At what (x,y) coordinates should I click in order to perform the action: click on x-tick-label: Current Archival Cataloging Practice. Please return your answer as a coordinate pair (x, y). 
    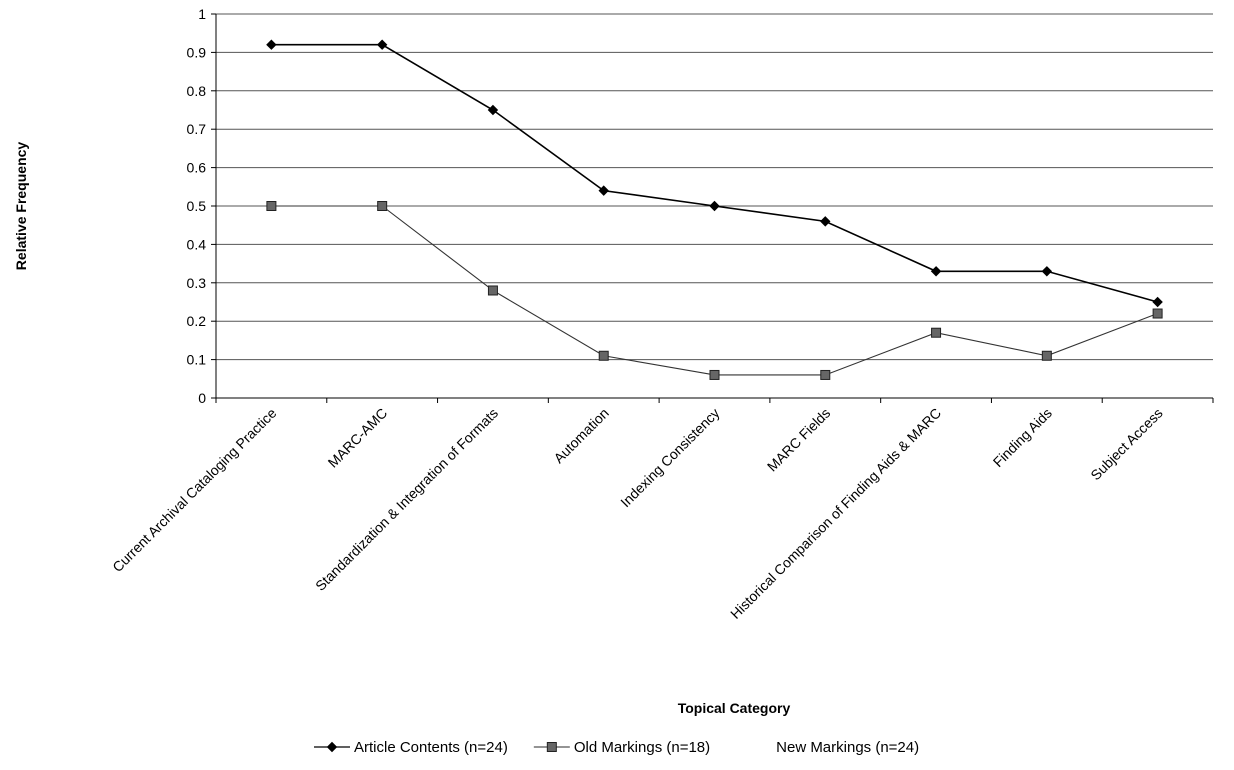
    Looking at the image, I should click on (194, 490).